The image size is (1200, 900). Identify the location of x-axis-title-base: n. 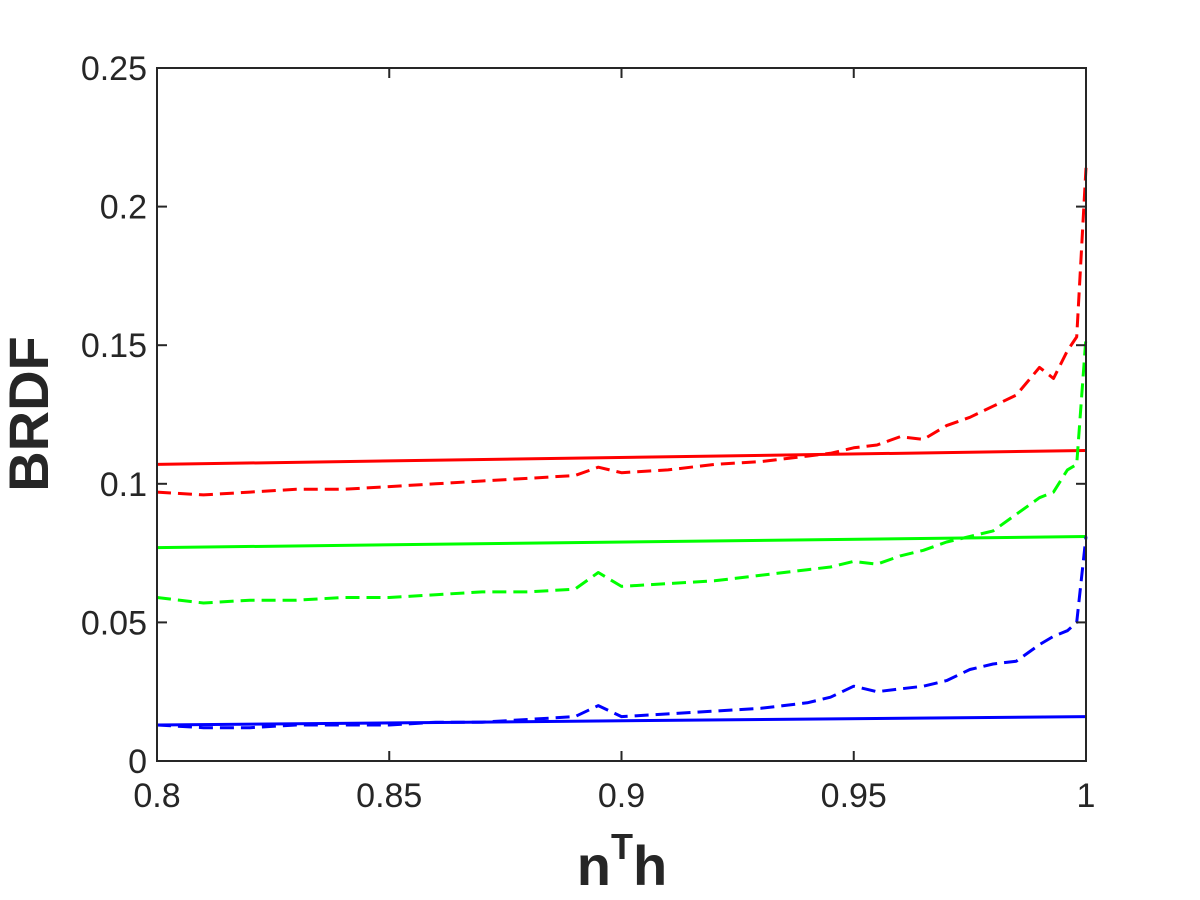
(594, 865).